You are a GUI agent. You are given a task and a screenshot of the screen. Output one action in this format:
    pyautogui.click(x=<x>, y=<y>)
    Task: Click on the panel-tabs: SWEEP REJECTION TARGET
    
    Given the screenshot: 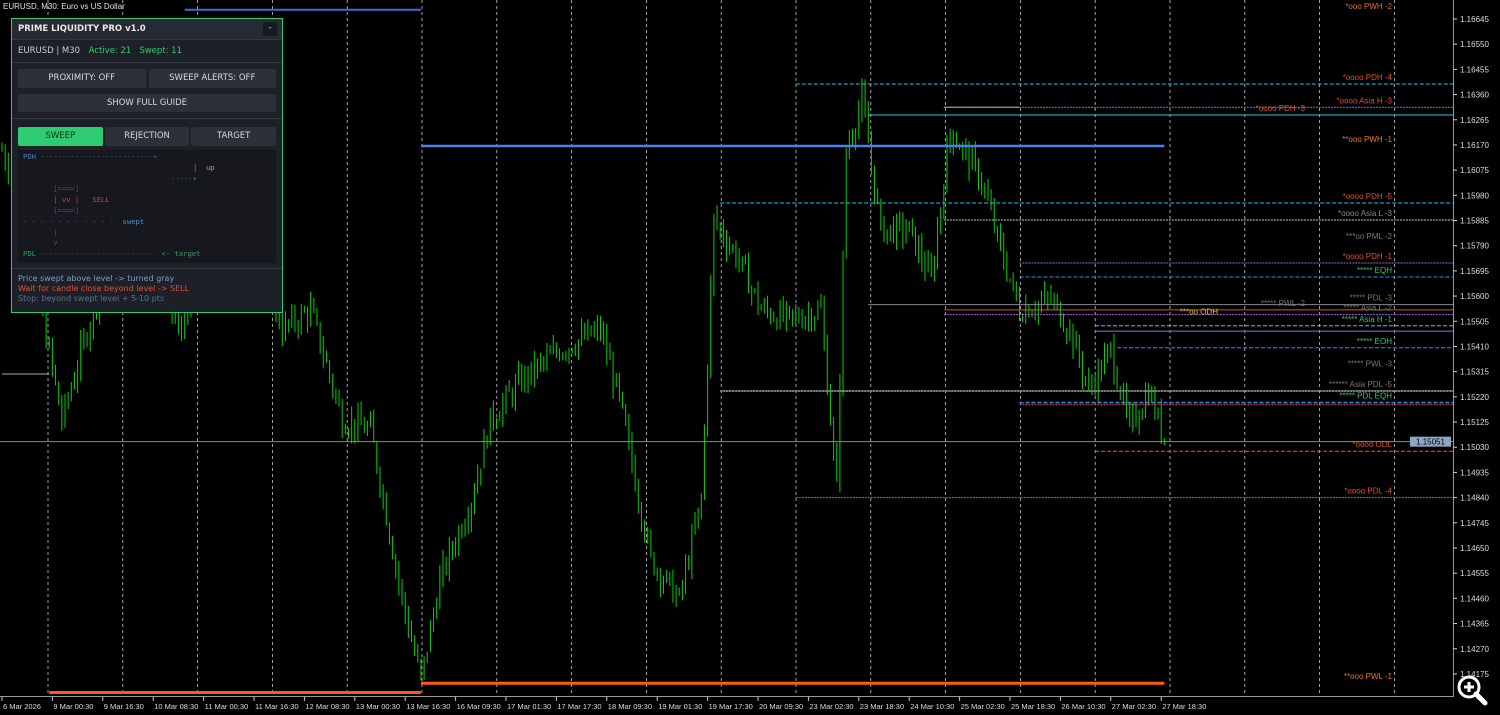 What is the action you would take?
    pyautogui.click(x=147, y=136)
    